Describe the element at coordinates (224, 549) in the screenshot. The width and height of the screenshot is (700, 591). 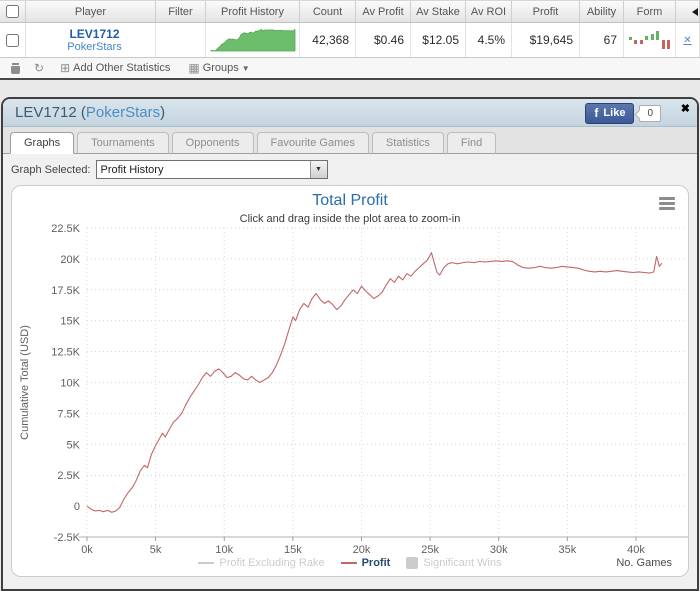
I see `svg-text: 10k` at that location.